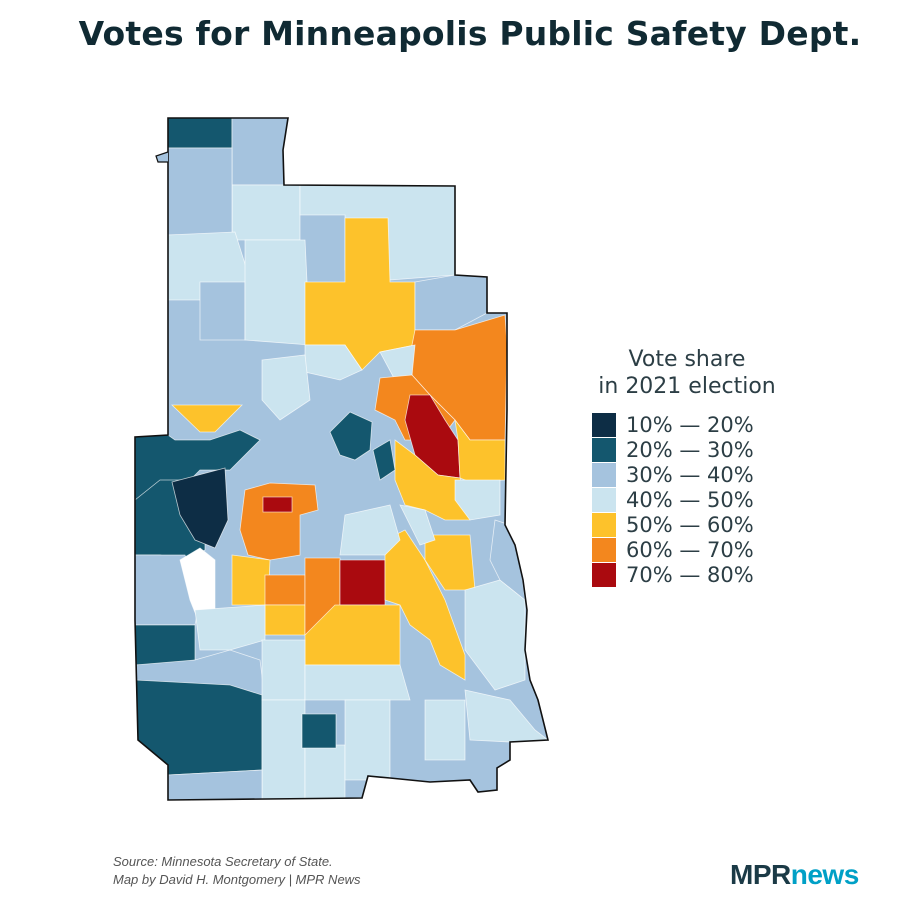 The width and height of the screenshot is (900, 900). I want to click on legend-label: 50% — 60%, so click(690, 524).